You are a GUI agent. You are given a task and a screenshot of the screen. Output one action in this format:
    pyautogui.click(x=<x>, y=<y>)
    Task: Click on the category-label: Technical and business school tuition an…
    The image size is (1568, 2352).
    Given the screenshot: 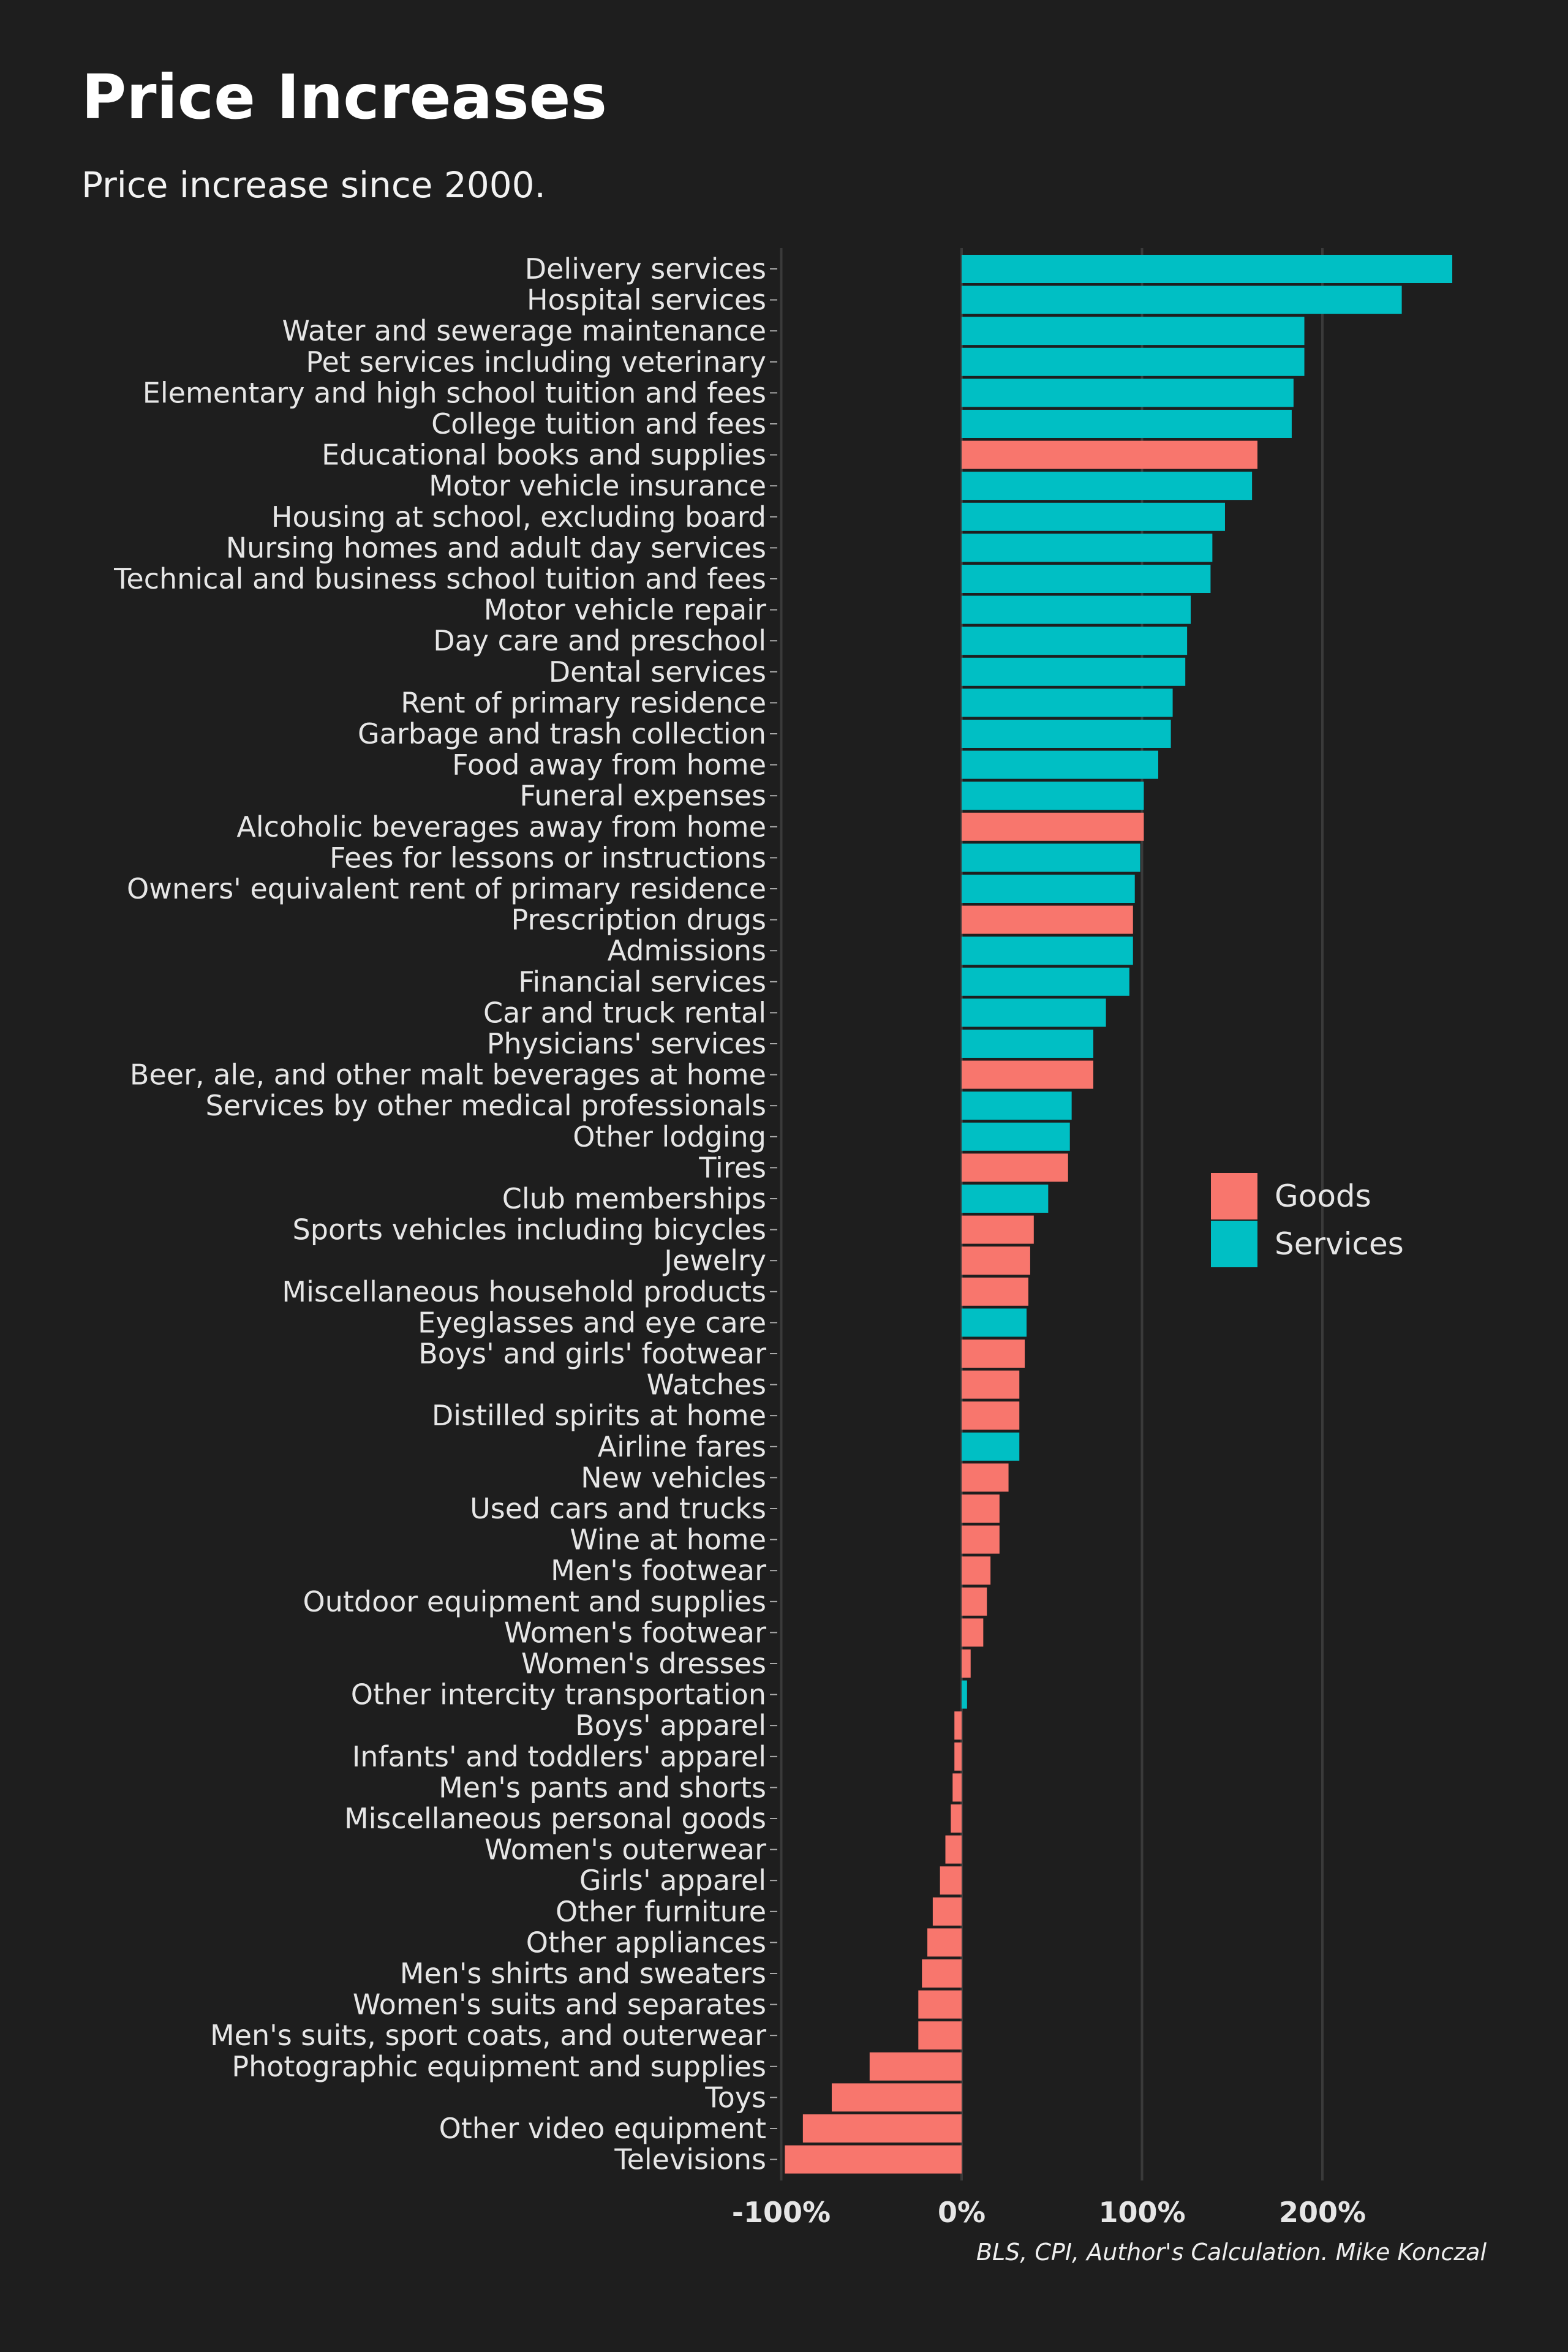 What is the action you would take?
    pyautogui.click(x=439, y=578)
    